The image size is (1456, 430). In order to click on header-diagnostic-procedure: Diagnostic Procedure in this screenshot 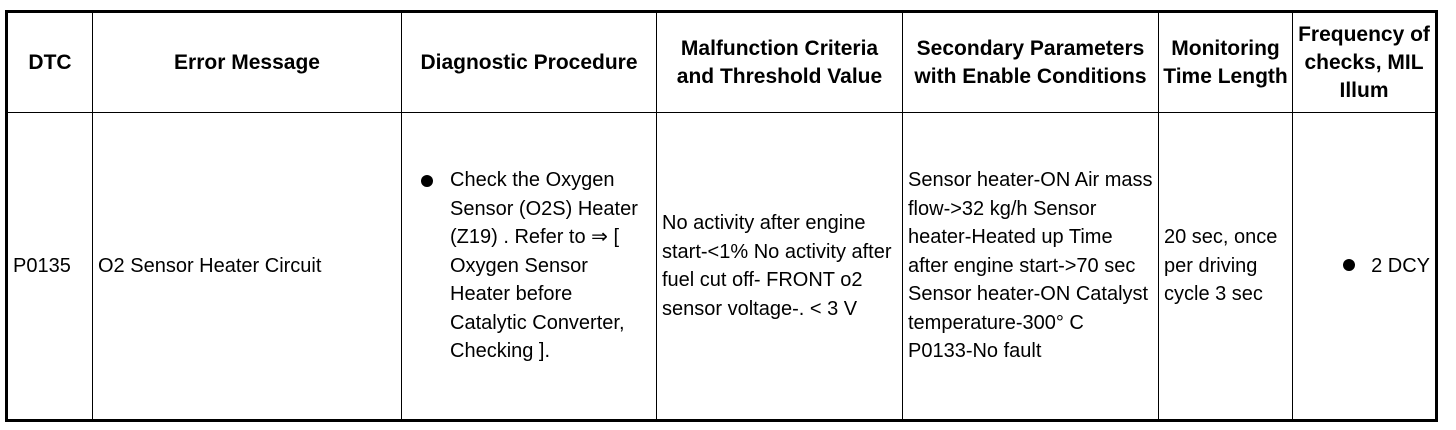, I will do `click(529, 62)`.